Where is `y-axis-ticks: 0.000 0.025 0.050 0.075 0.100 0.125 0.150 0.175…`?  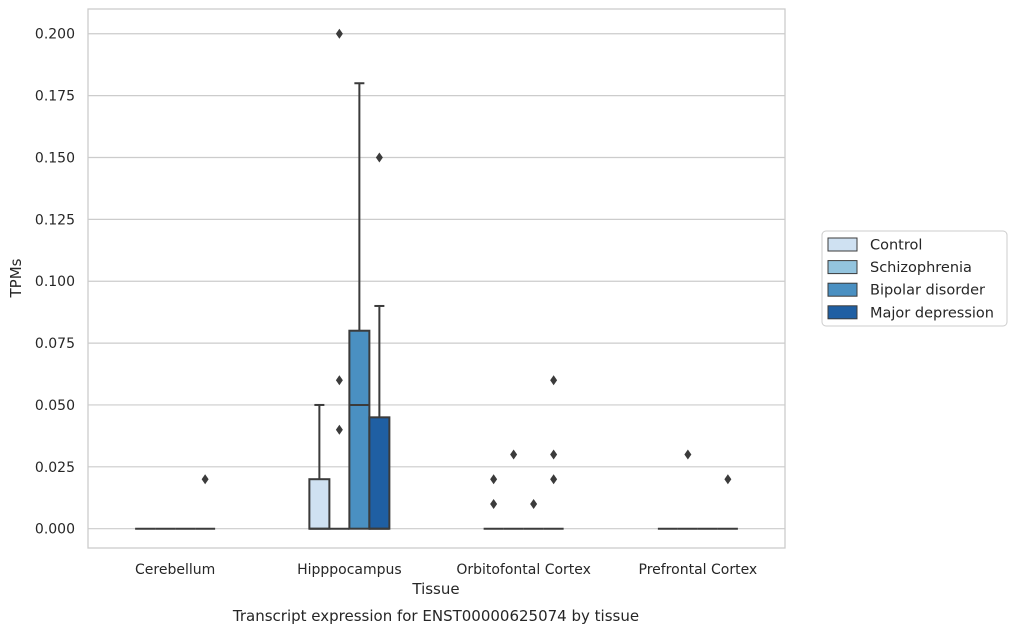 y-axis-ticks: 0.000 0.025 0.050 0.075 0.100 0.125 0.150 0.175… is located at coordinates (55, 282).